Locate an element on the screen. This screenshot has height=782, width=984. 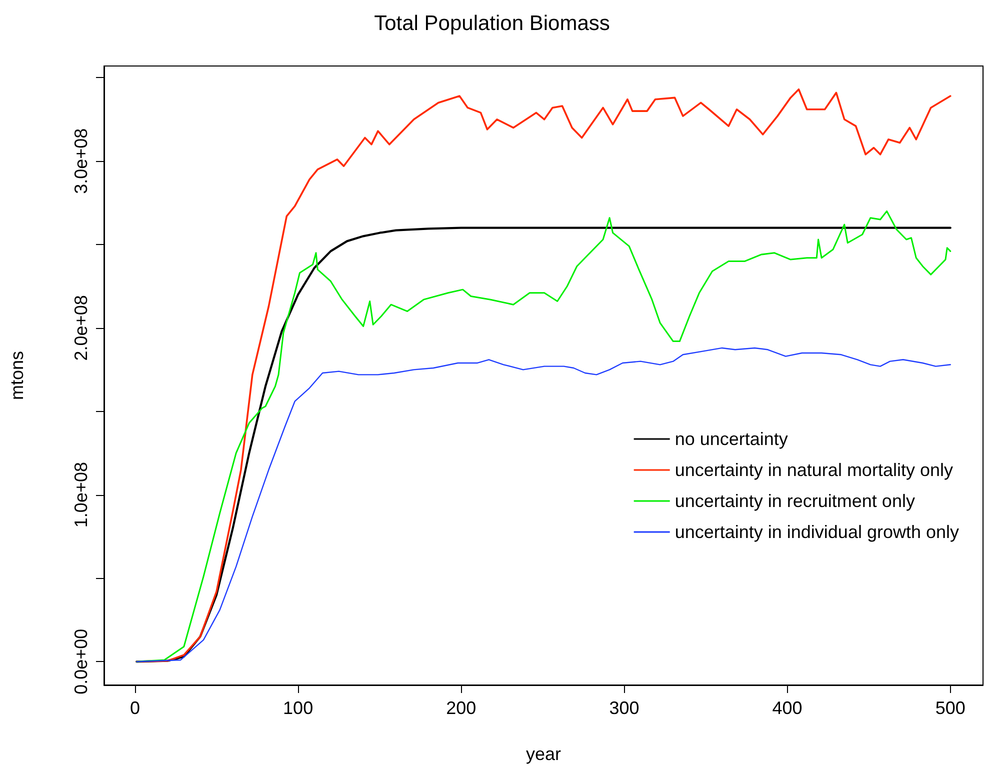
x-tick-label: 400 is located at coordinates (787, 708).